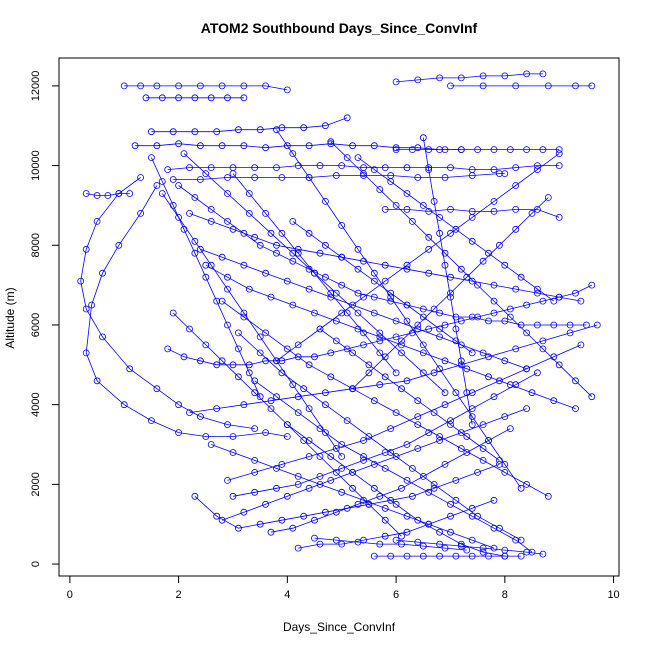 The width and height of the screenshot is (650, 650). I want to click on y-tick-label: 4000, so click(36, 404).